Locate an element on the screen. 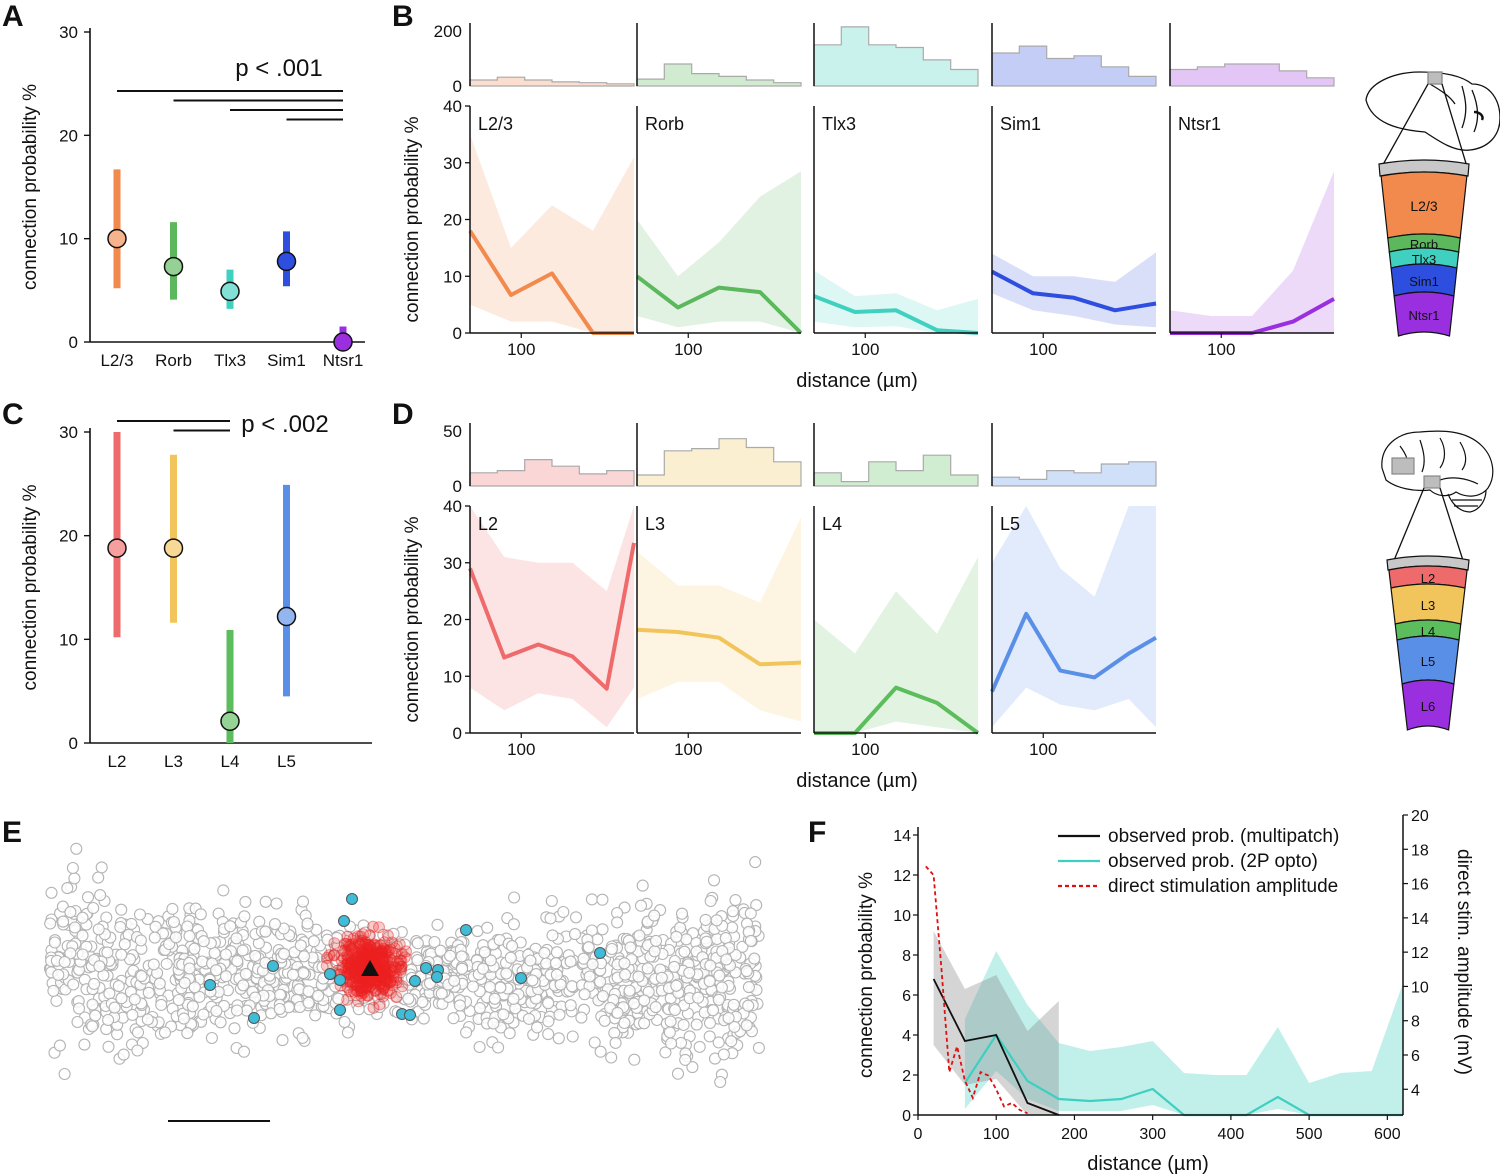 This screenshot has height=1175, width=1500. subplot-title-L2: L2 is located at coordinates (488, 524).